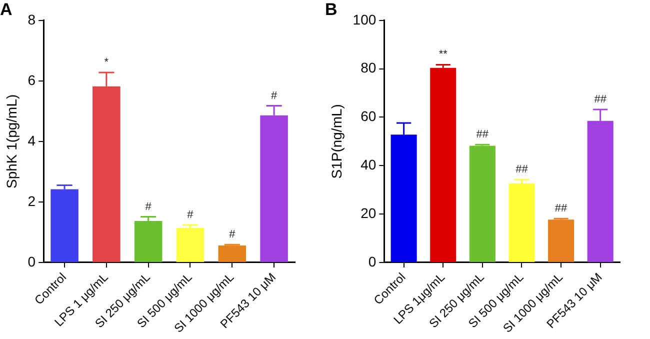 The height and width of the screenshot is (339, 650). I want to click on y-tick-label: 60, so click(368, 116).